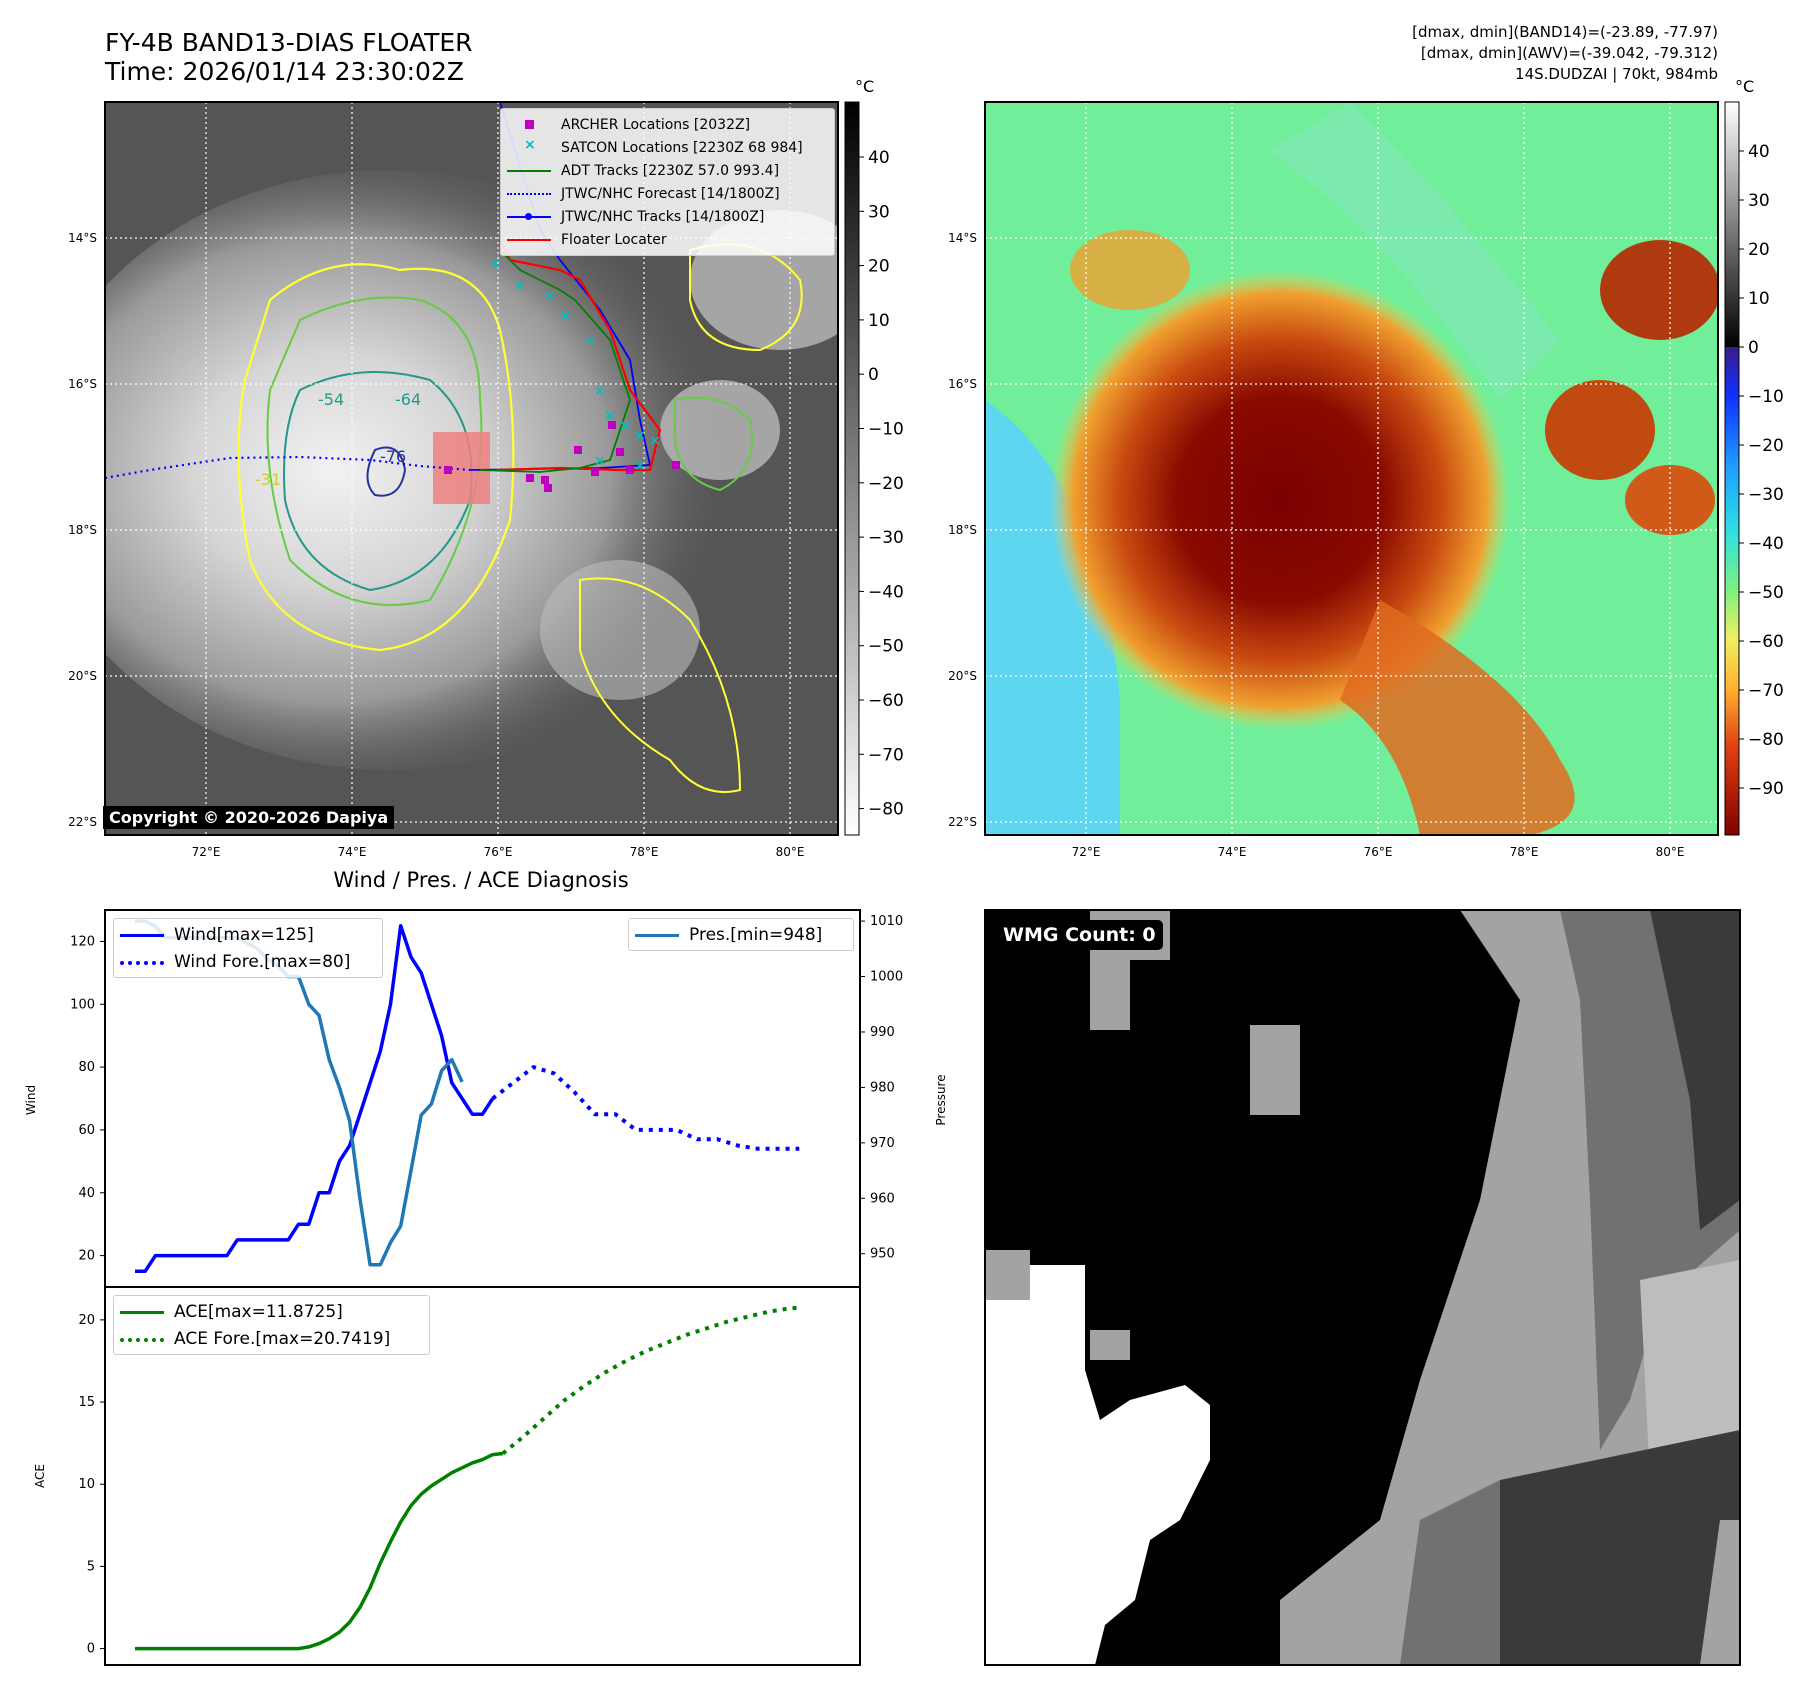 This screenshot has height=1690, width=1797. I want to click on awv-cb-label: −10, so click(1766, 397).